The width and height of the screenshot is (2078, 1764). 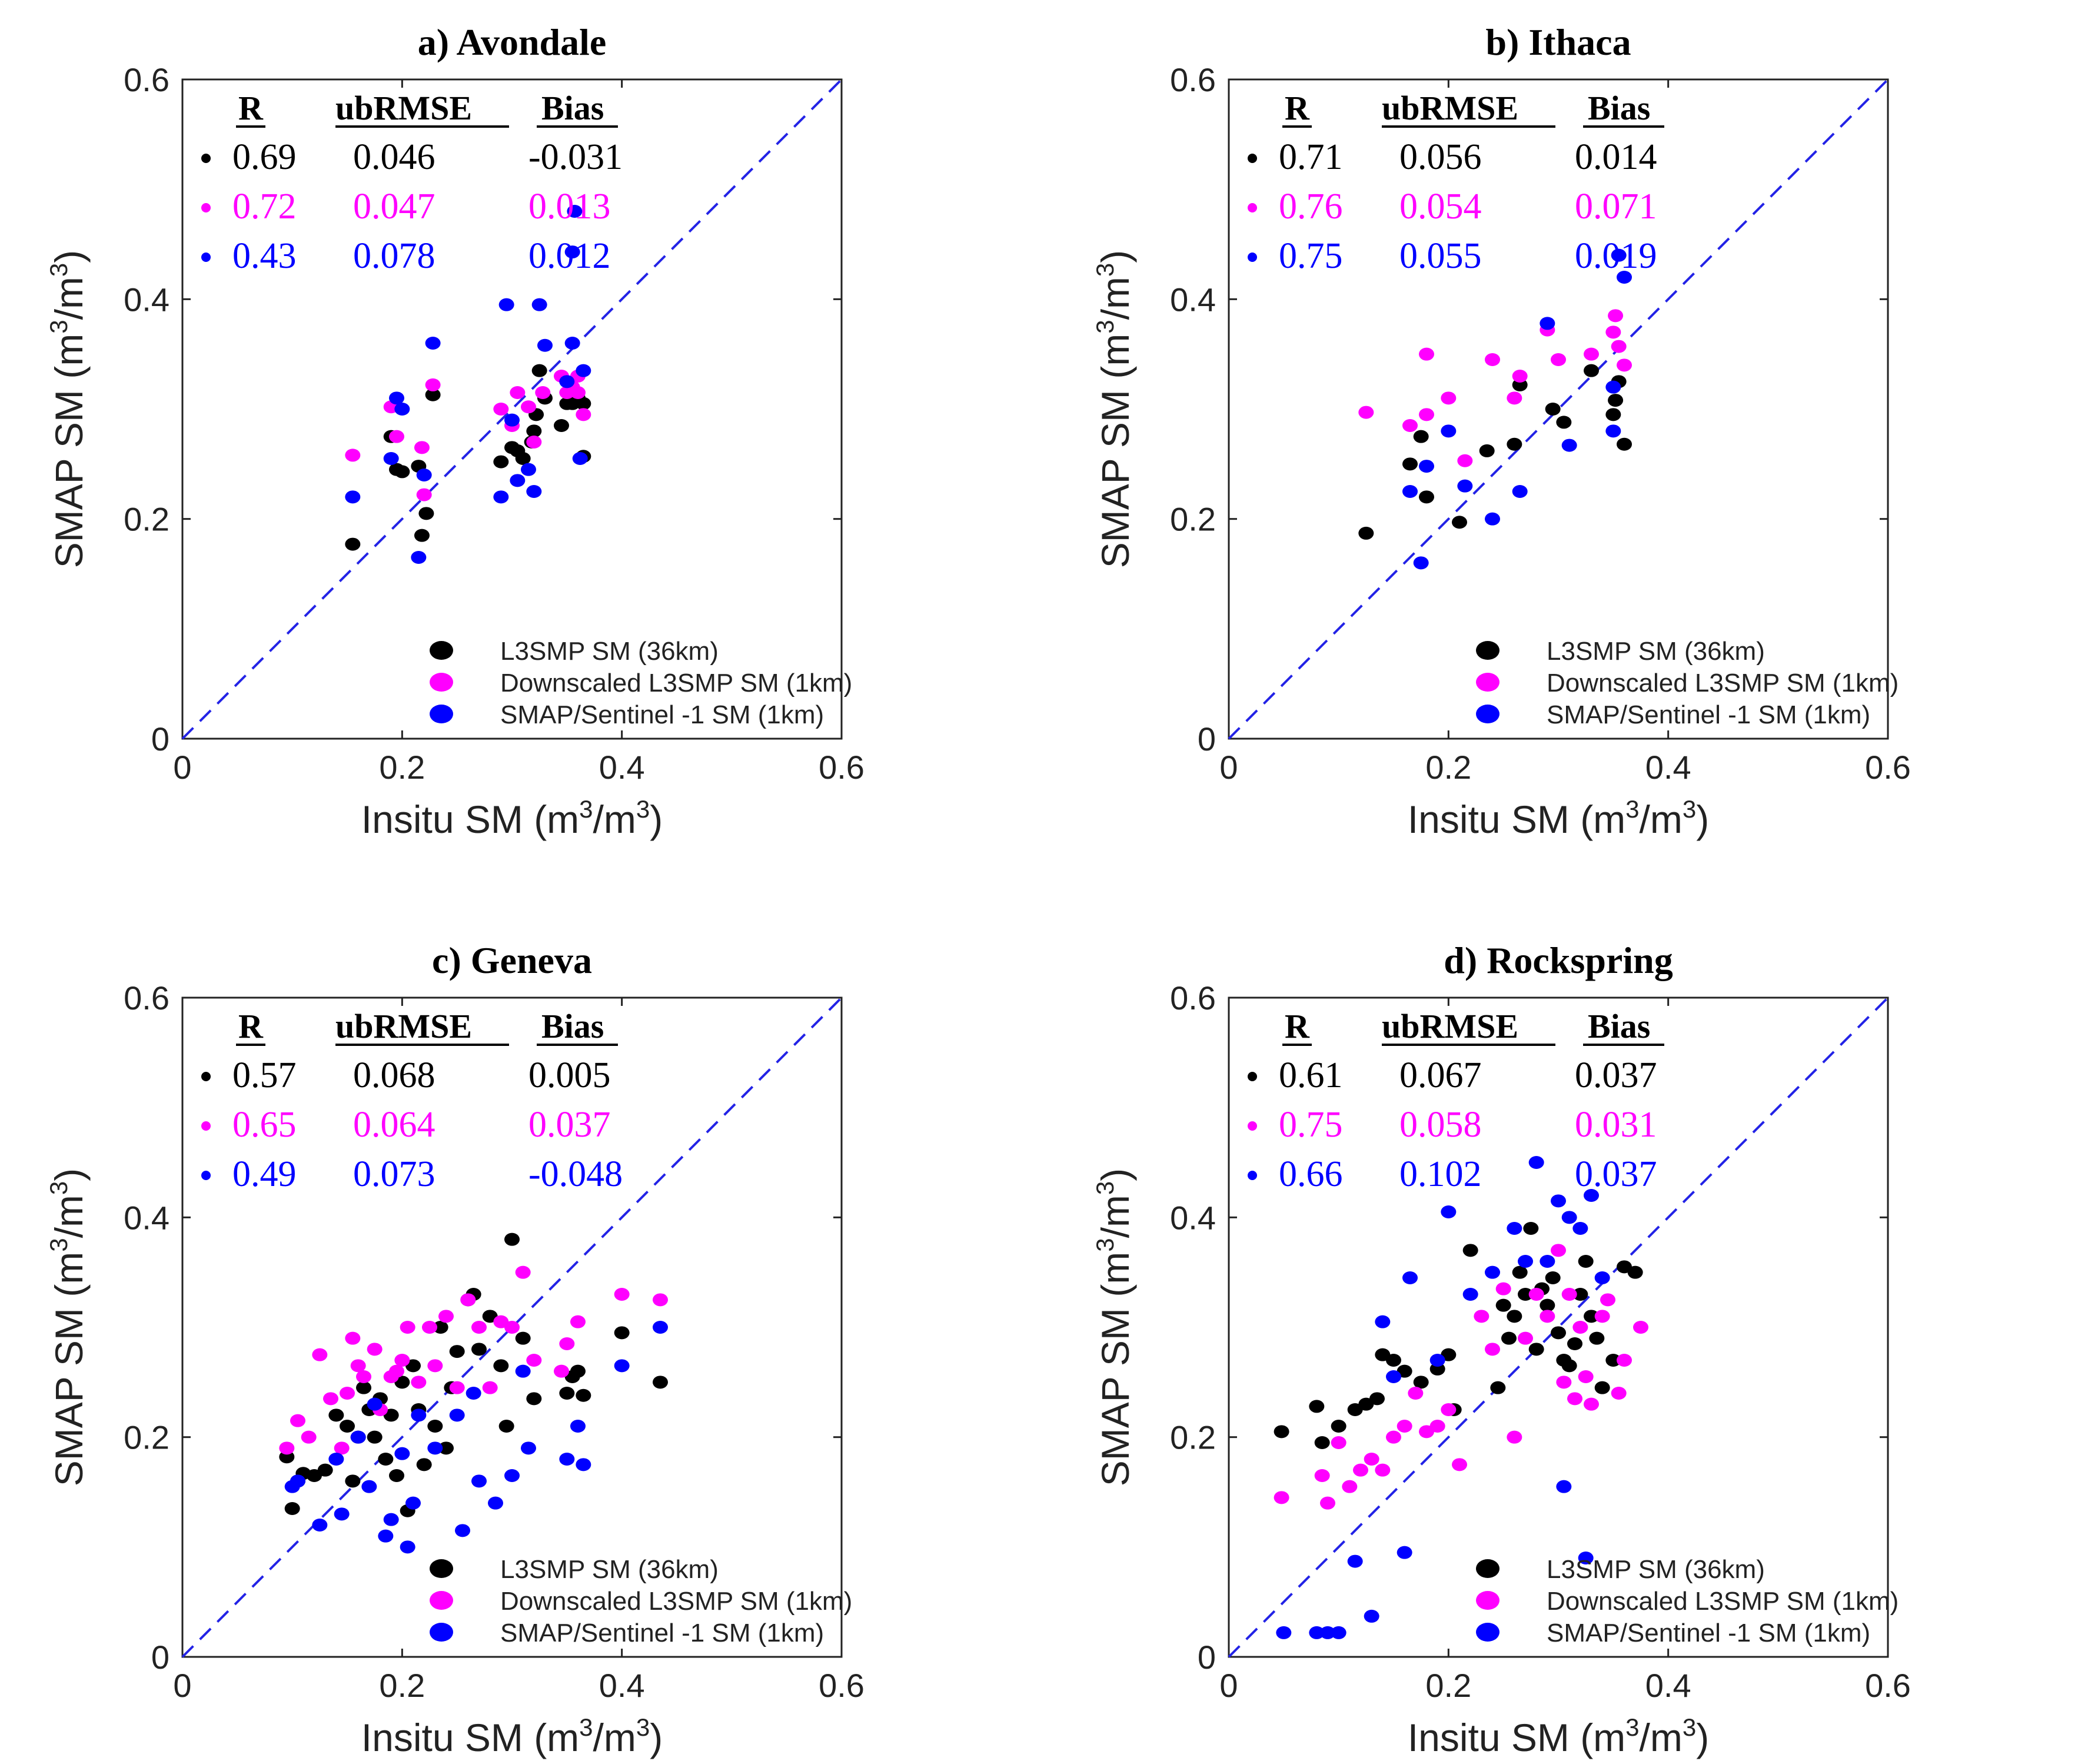 What do you see at coordinates (394, 157) in the screenshot?
I see `stats-value: 0.046` at bounding box center [394, 157].